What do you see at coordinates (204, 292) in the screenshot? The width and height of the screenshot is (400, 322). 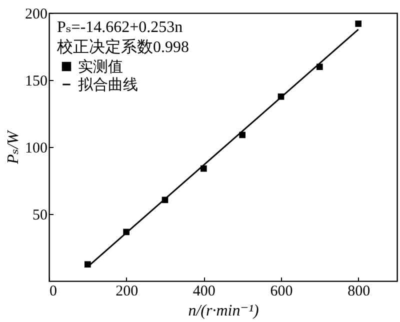 I see `x-tick-label: 400` at bounding box center [204, 292].